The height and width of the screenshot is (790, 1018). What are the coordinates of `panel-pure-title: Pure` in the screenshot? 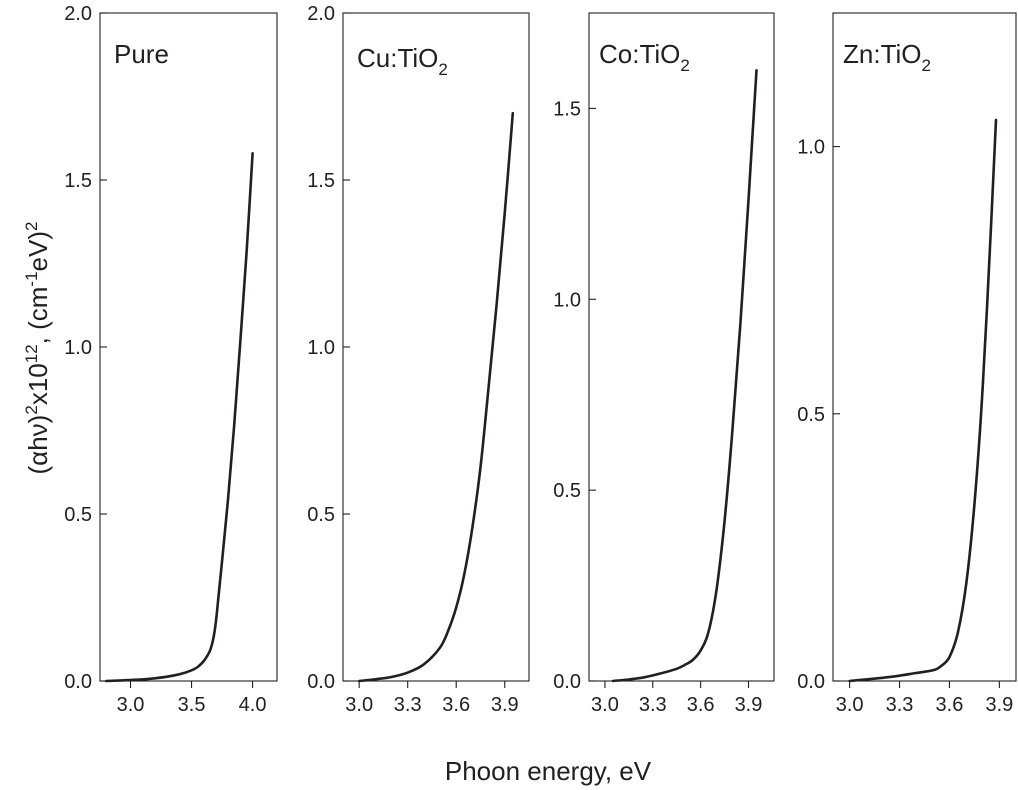 It's located at (141, 54).